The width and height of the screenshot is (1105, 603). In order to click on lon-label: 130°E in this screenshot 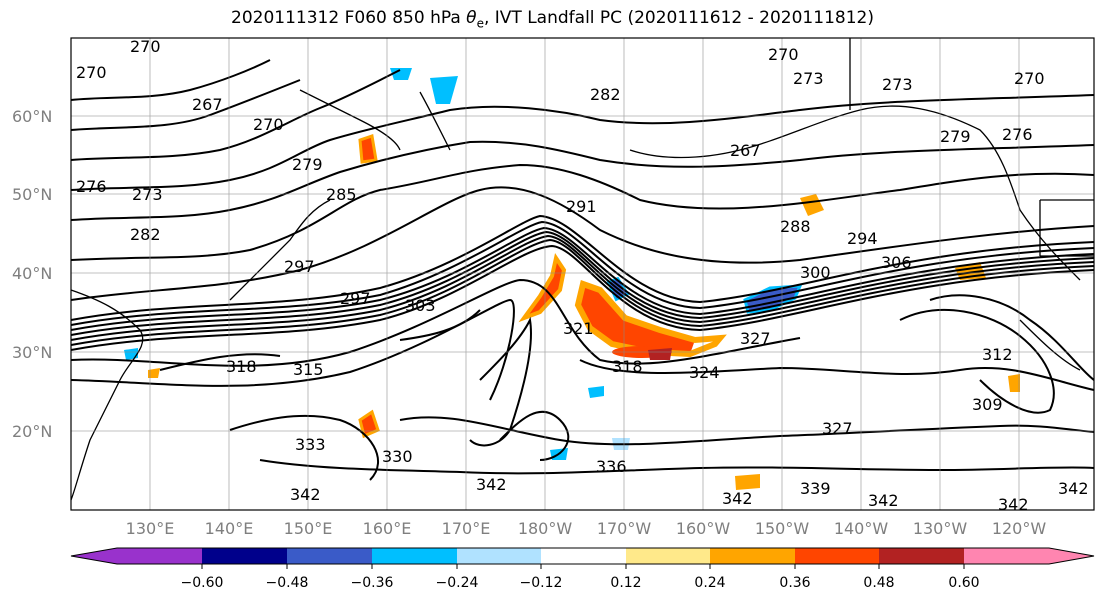, I will do `click(150, 528)`.